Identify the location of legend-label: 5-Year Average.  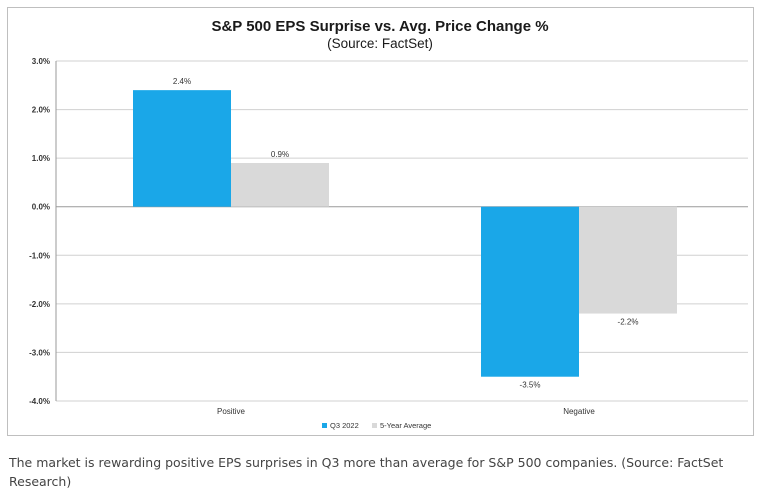
(405, 425).